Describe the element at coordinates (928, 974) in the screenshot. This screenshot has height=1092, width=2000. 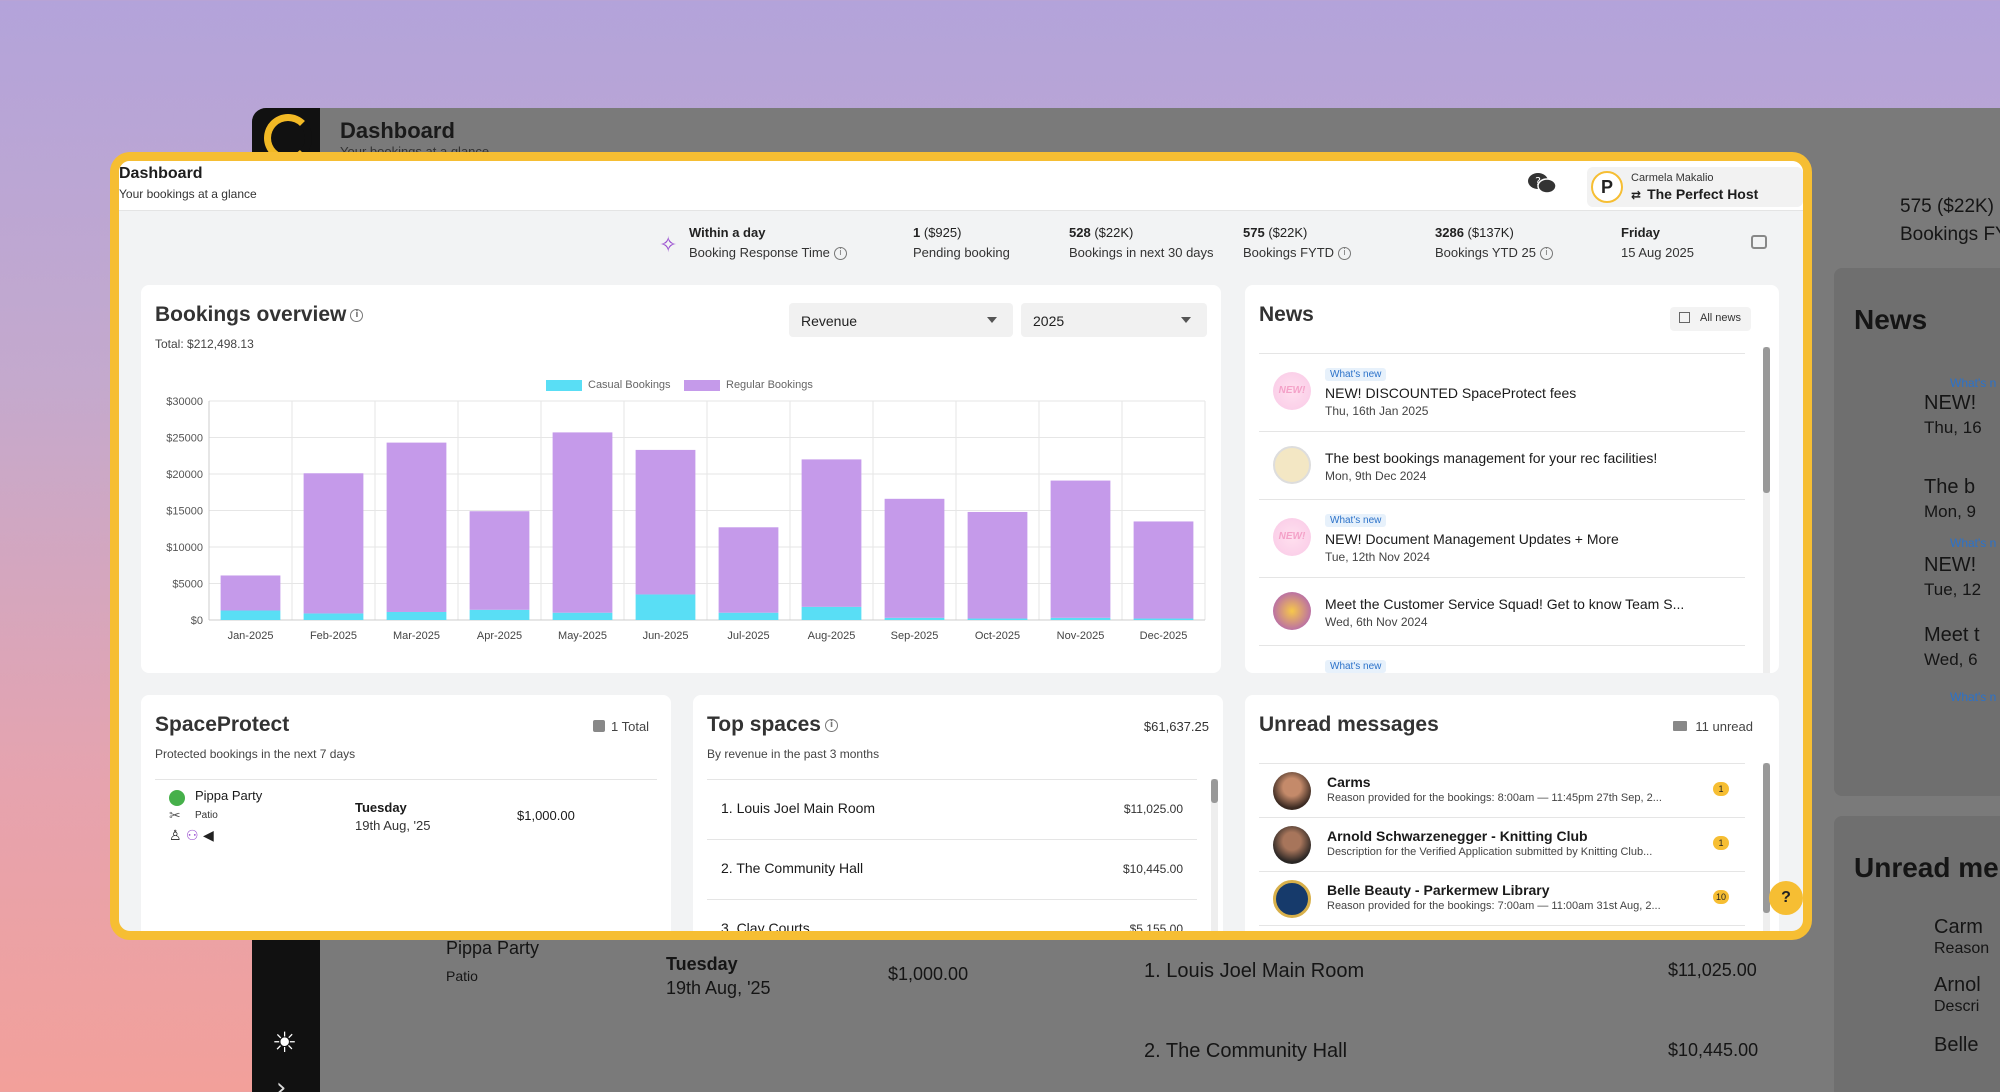
I see `background-sp-amount: $1,000.00` at that location.